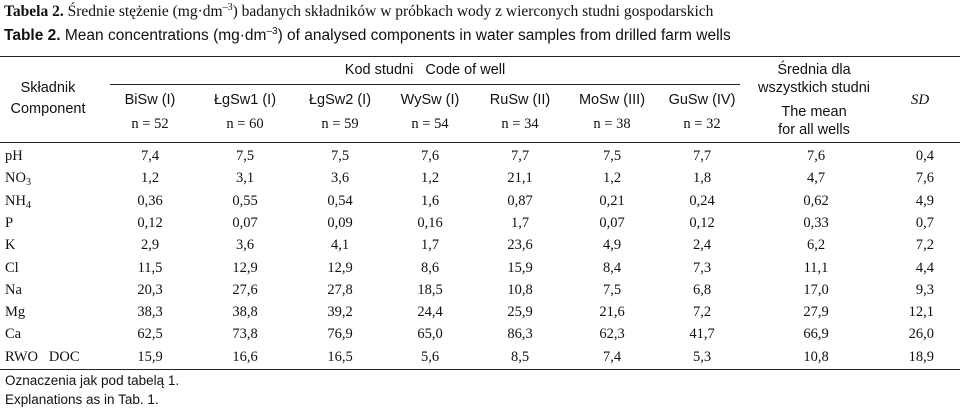 The width and height of the screenshot is (960, 408). What do you see at coordinates (150, 334) in the screenshot?
I see `table-cell: 62,5` at bounding box center [150, 334].